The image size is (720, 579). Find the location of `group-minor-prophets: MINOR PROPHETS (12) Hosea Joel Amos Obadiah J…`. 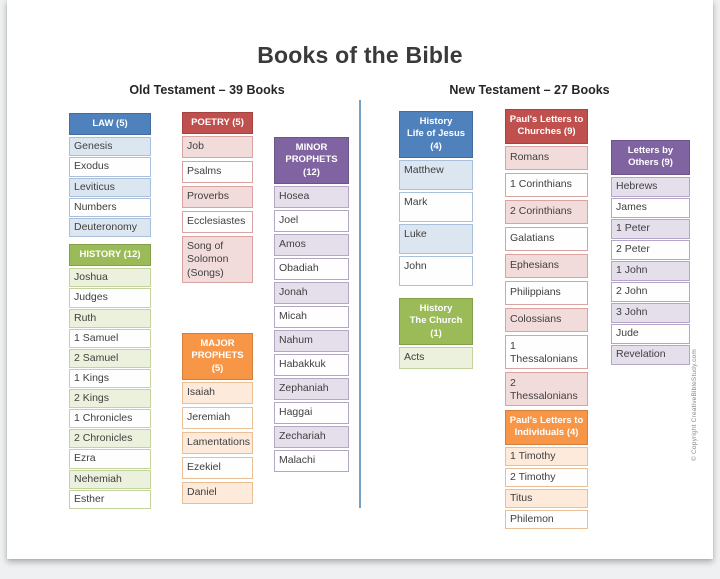

group-minor-prophets: MINOR PROPHETS (12) Hosea Joel Amos Obadiah J… is located at coordinates (311, 305).